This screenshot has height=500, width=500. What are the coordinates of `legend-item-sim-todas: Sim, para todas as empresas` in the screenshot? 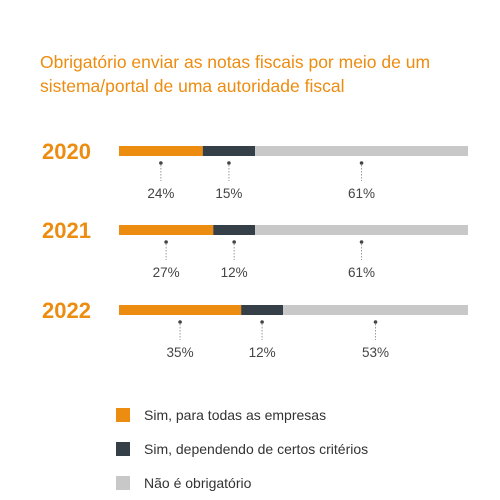 It's located at (242, 415).